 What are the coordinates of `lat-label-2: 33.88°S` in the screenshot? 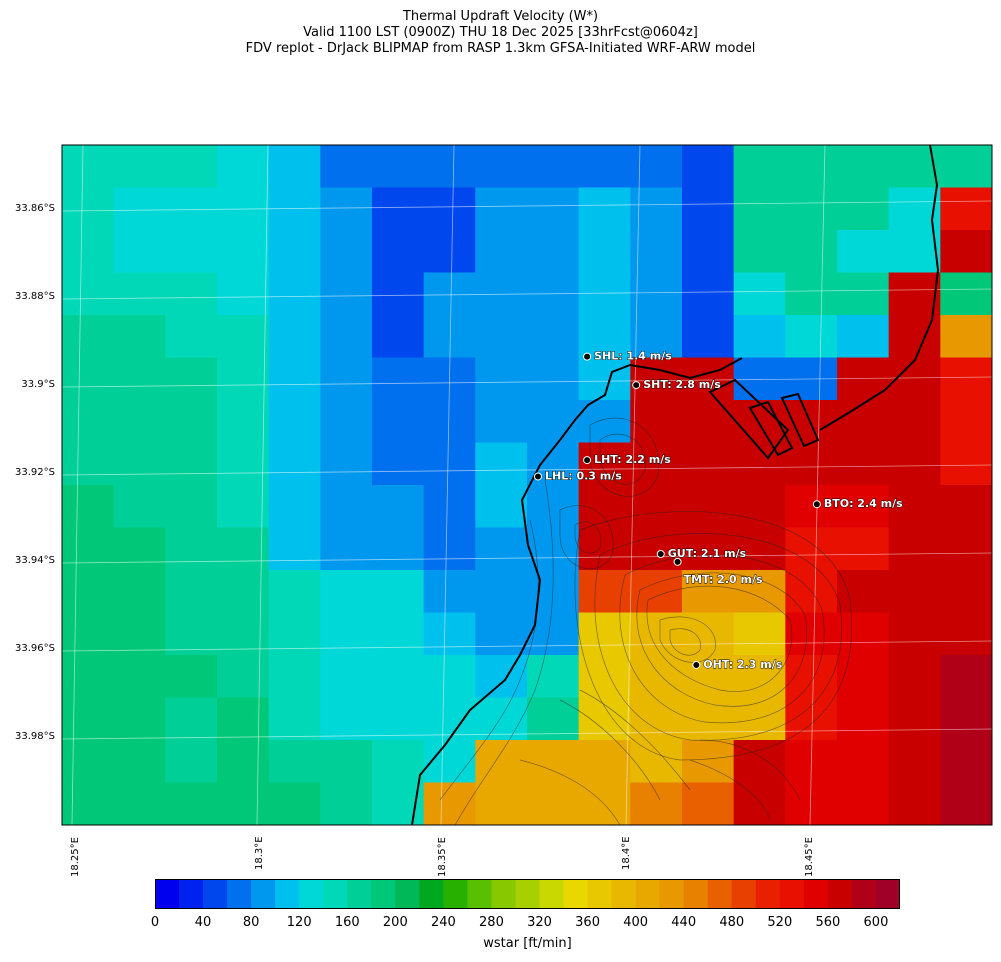 It's located at (35, 296).